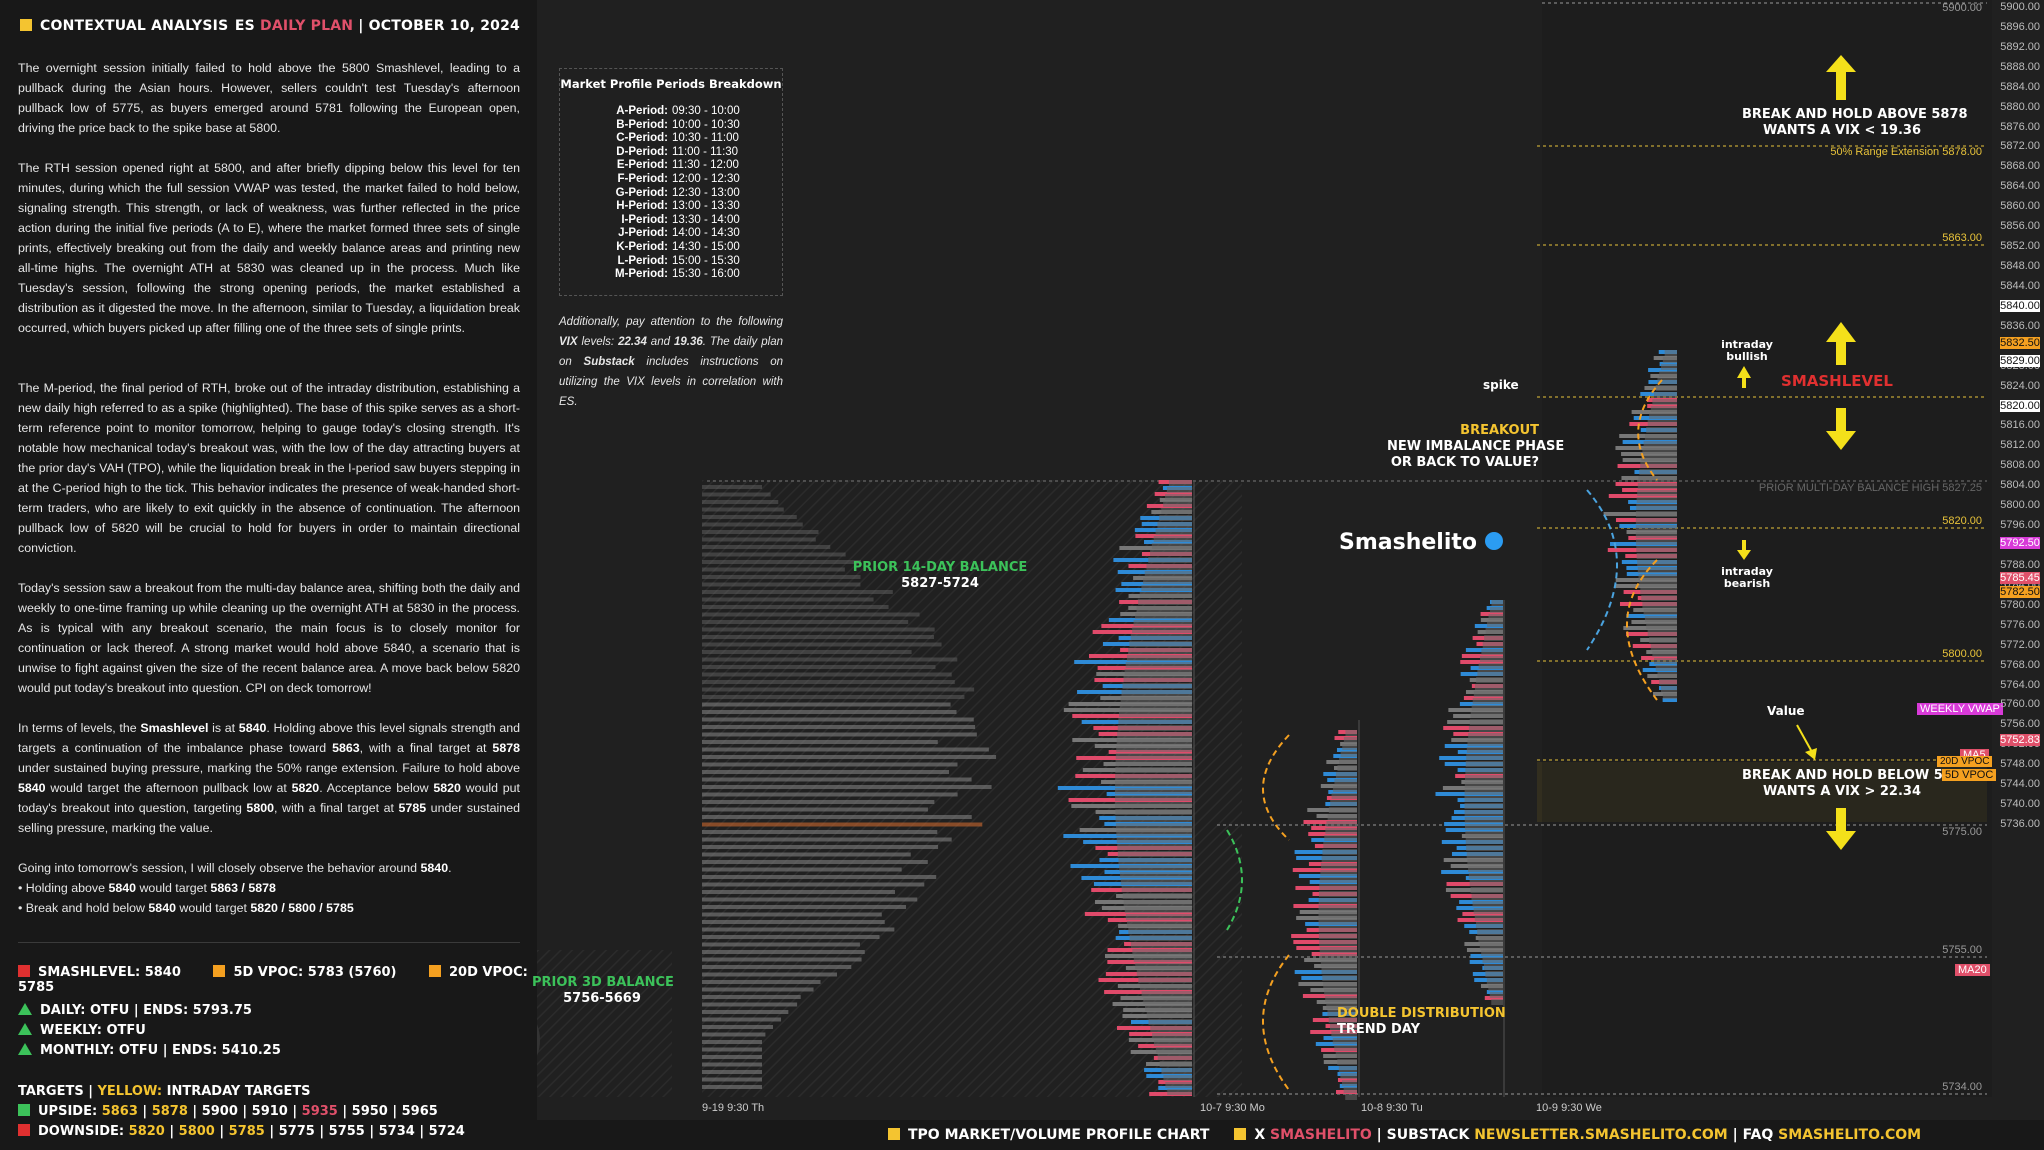 This screenshot has height=1150, width=2044. I want to click on arrow-bearish-small, so click(1744, 550).